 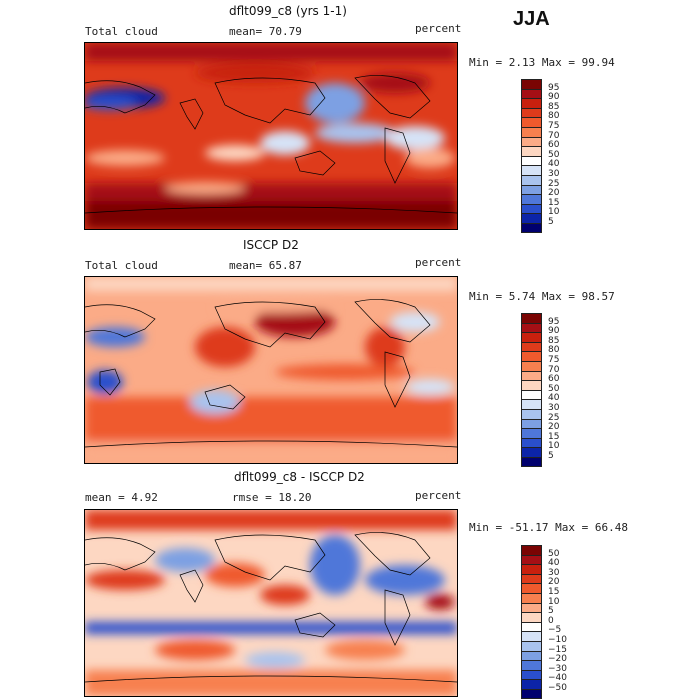 What do you see at coordinates (554, 106) in the screenshot?
I see `colorbar-tick-label: 85` at bounding box center [554, 106].